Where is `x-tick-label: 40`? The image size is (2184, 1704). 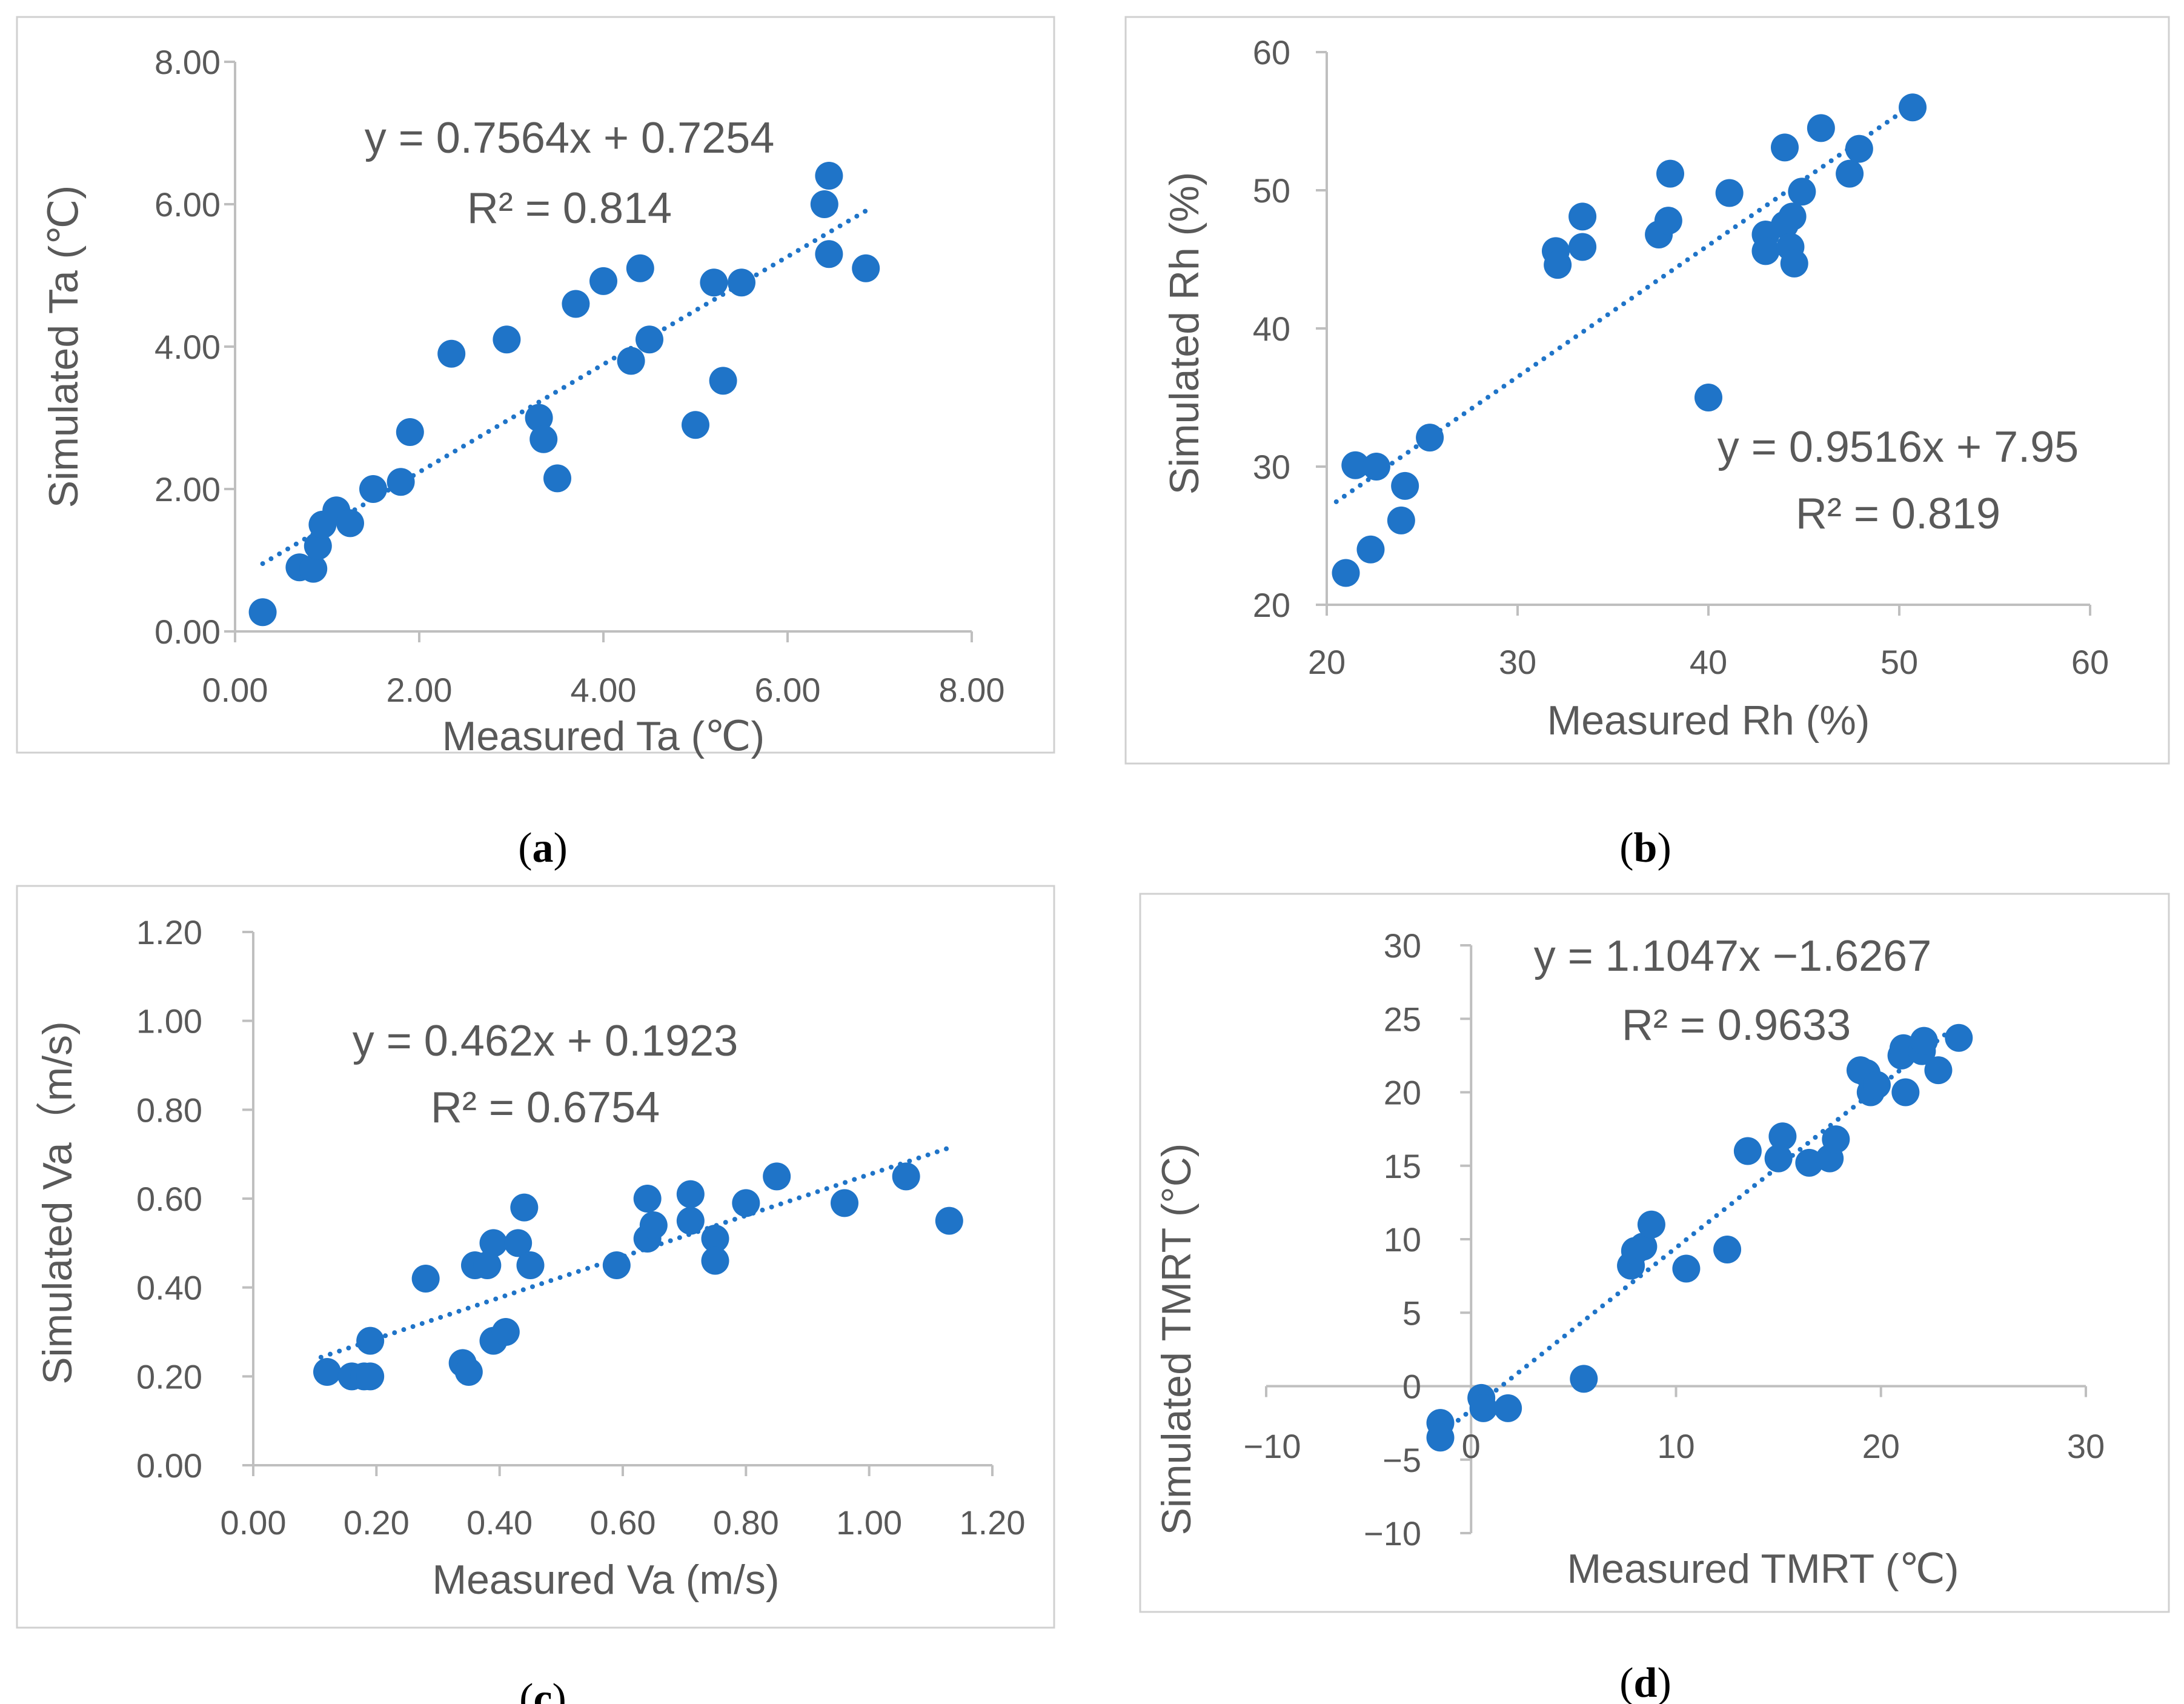 x-tick-label: 40 is located at coordinates (1708, 662).